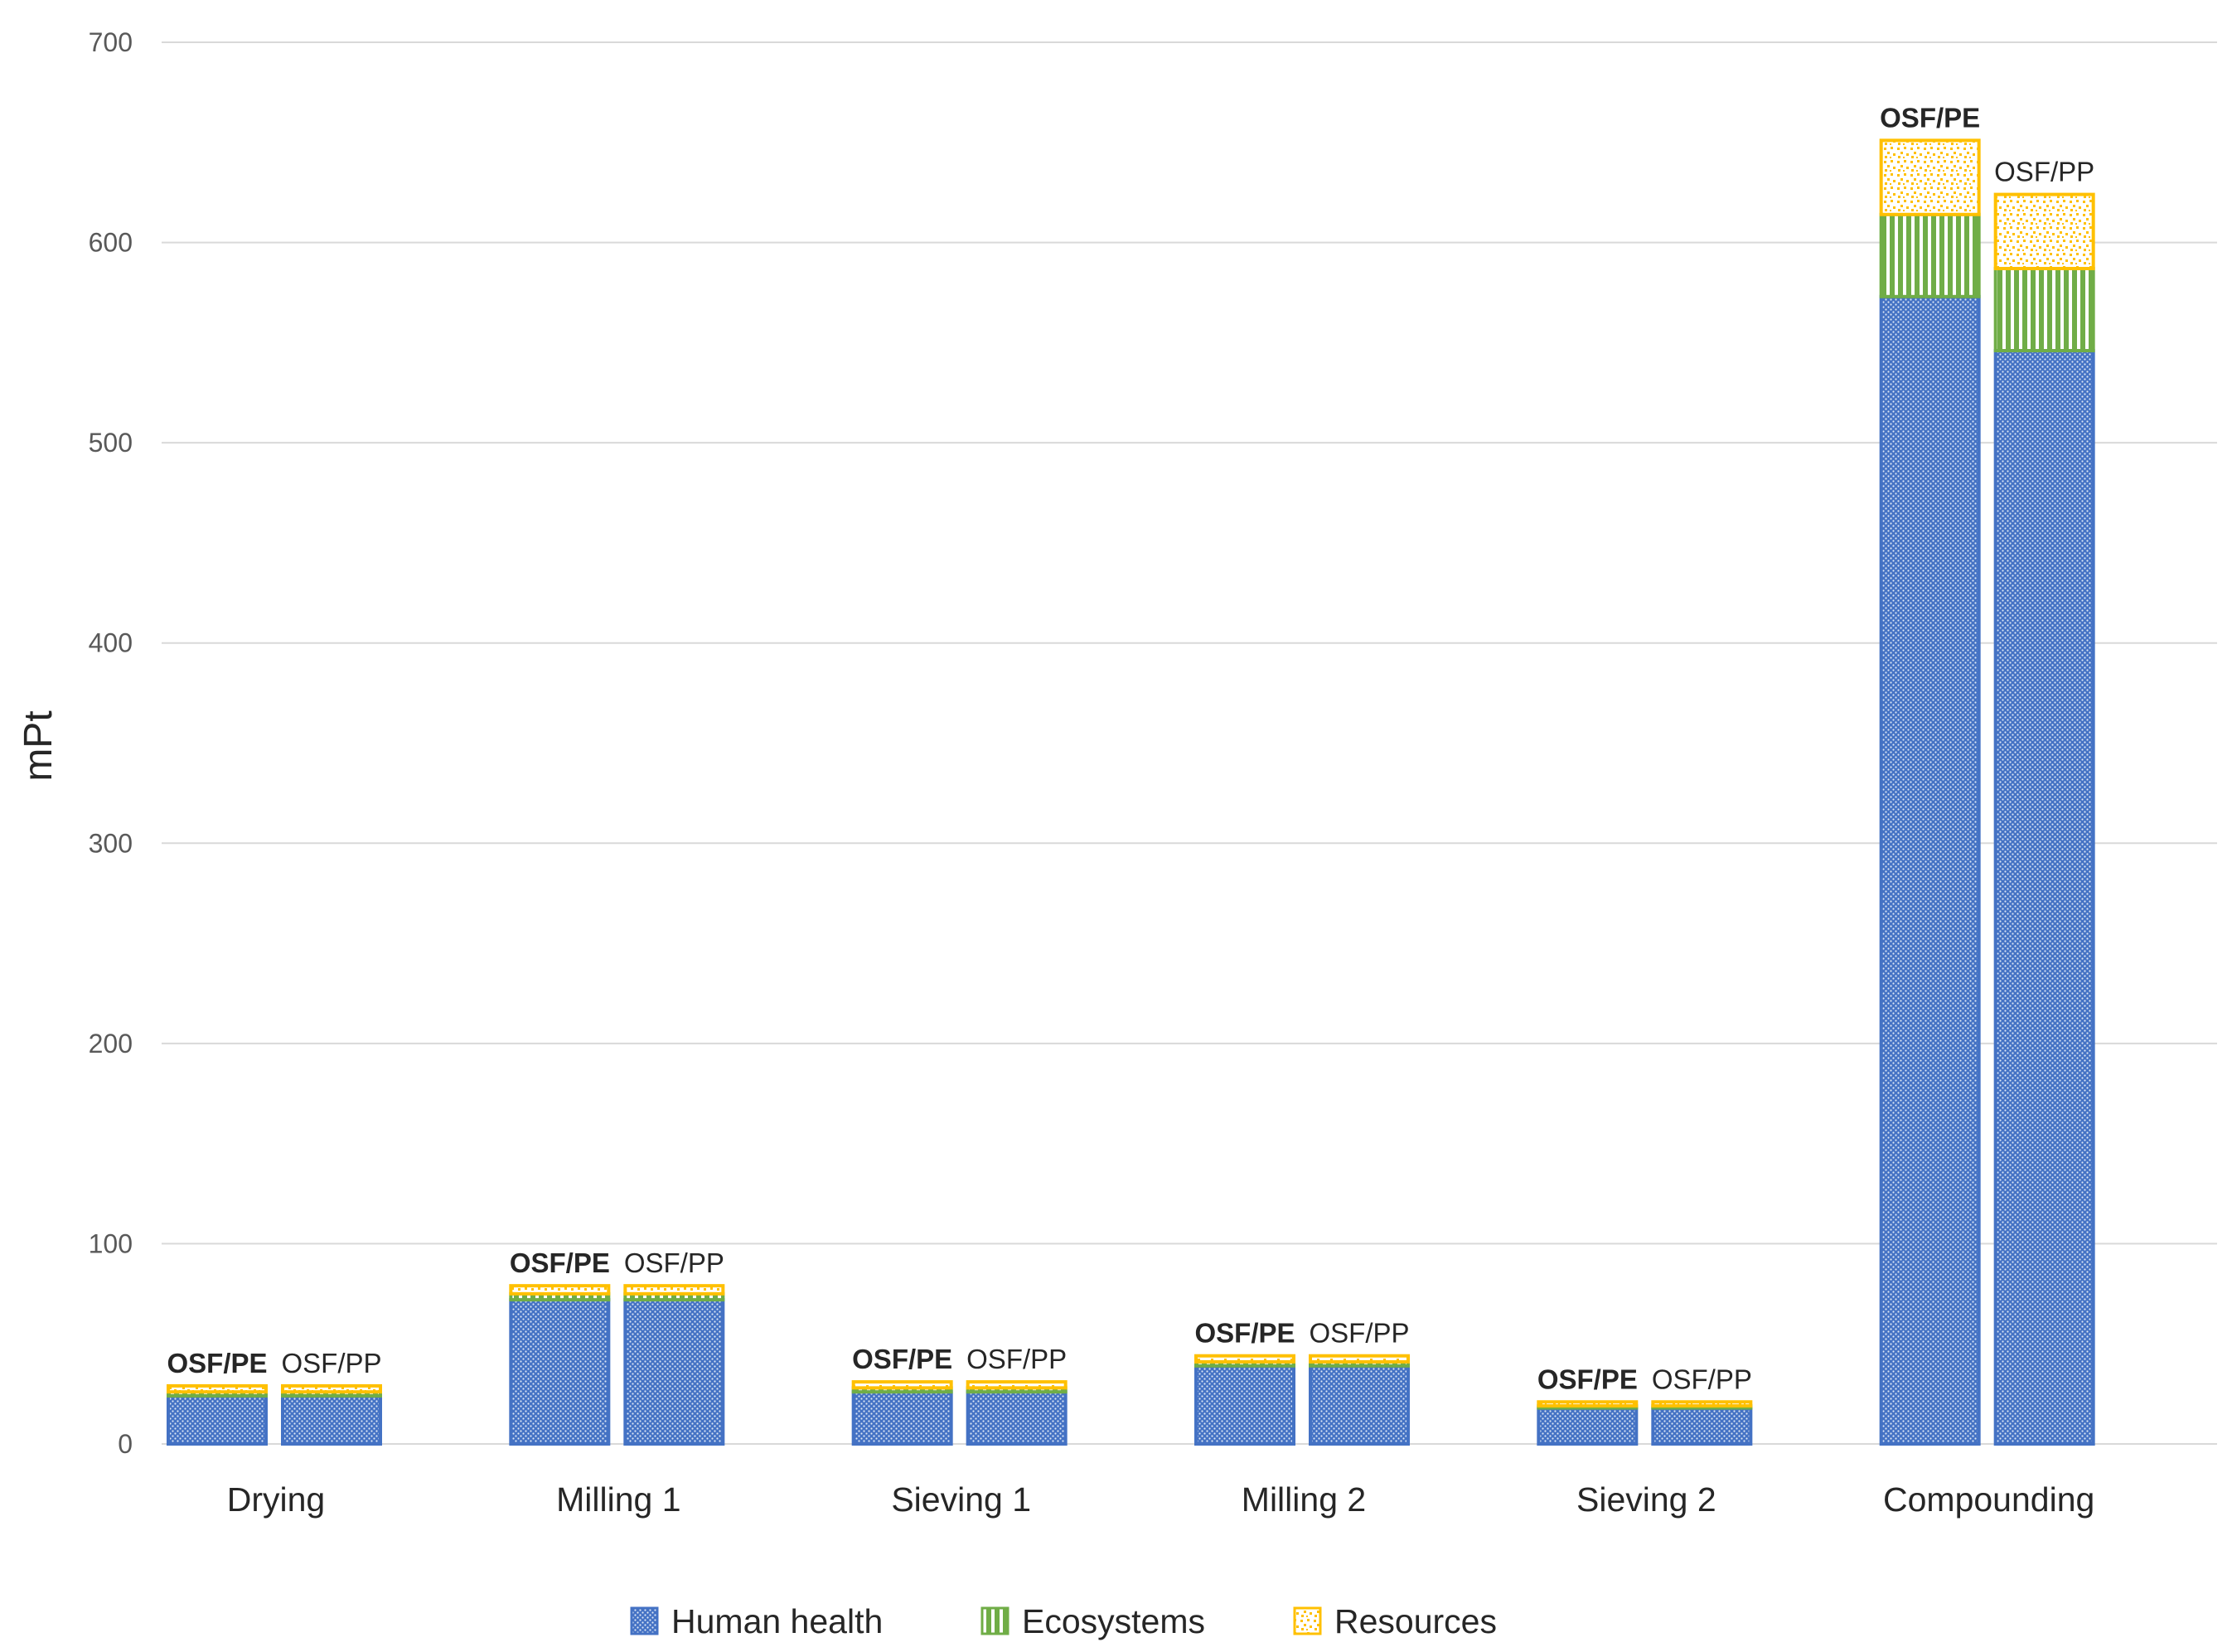  What do you see at coordinates (1415, 1621) in the screenshot?
I see `legend-label: Resources` at bounding box center [1415, 1621].